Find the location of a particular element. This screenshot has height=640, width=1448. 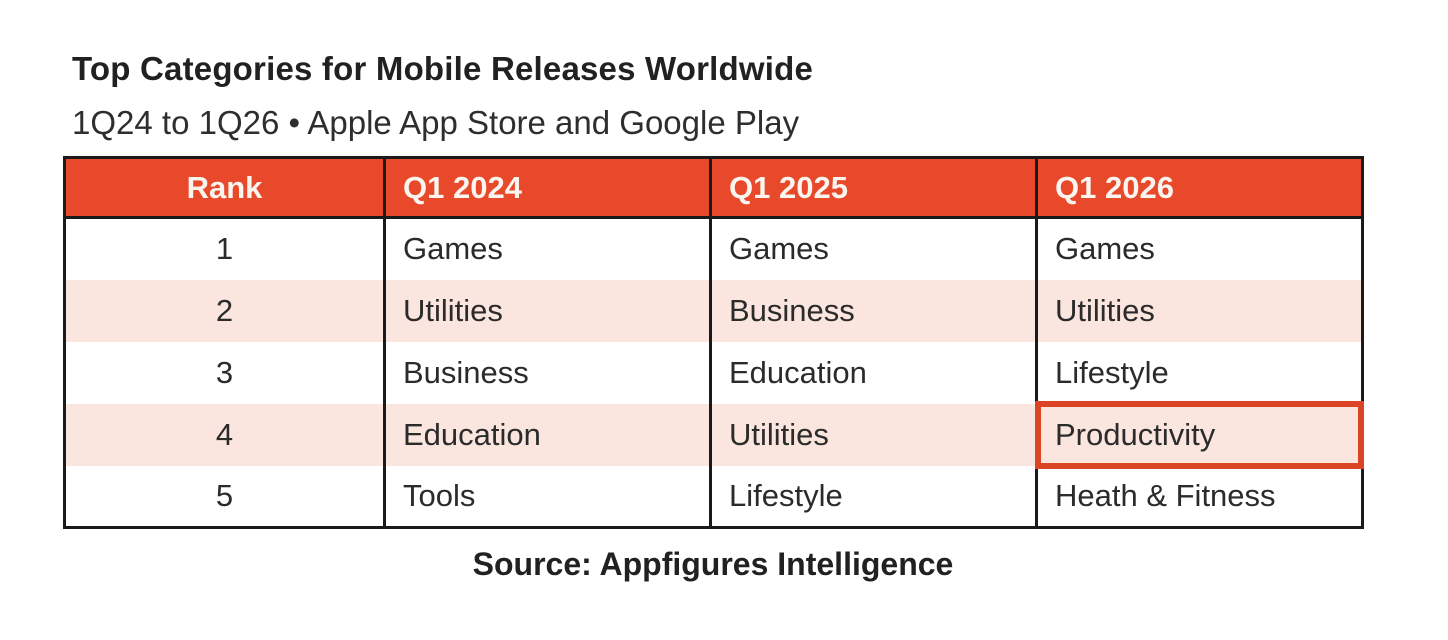

rank-cell: 4 is located at coordinates (224, 434).